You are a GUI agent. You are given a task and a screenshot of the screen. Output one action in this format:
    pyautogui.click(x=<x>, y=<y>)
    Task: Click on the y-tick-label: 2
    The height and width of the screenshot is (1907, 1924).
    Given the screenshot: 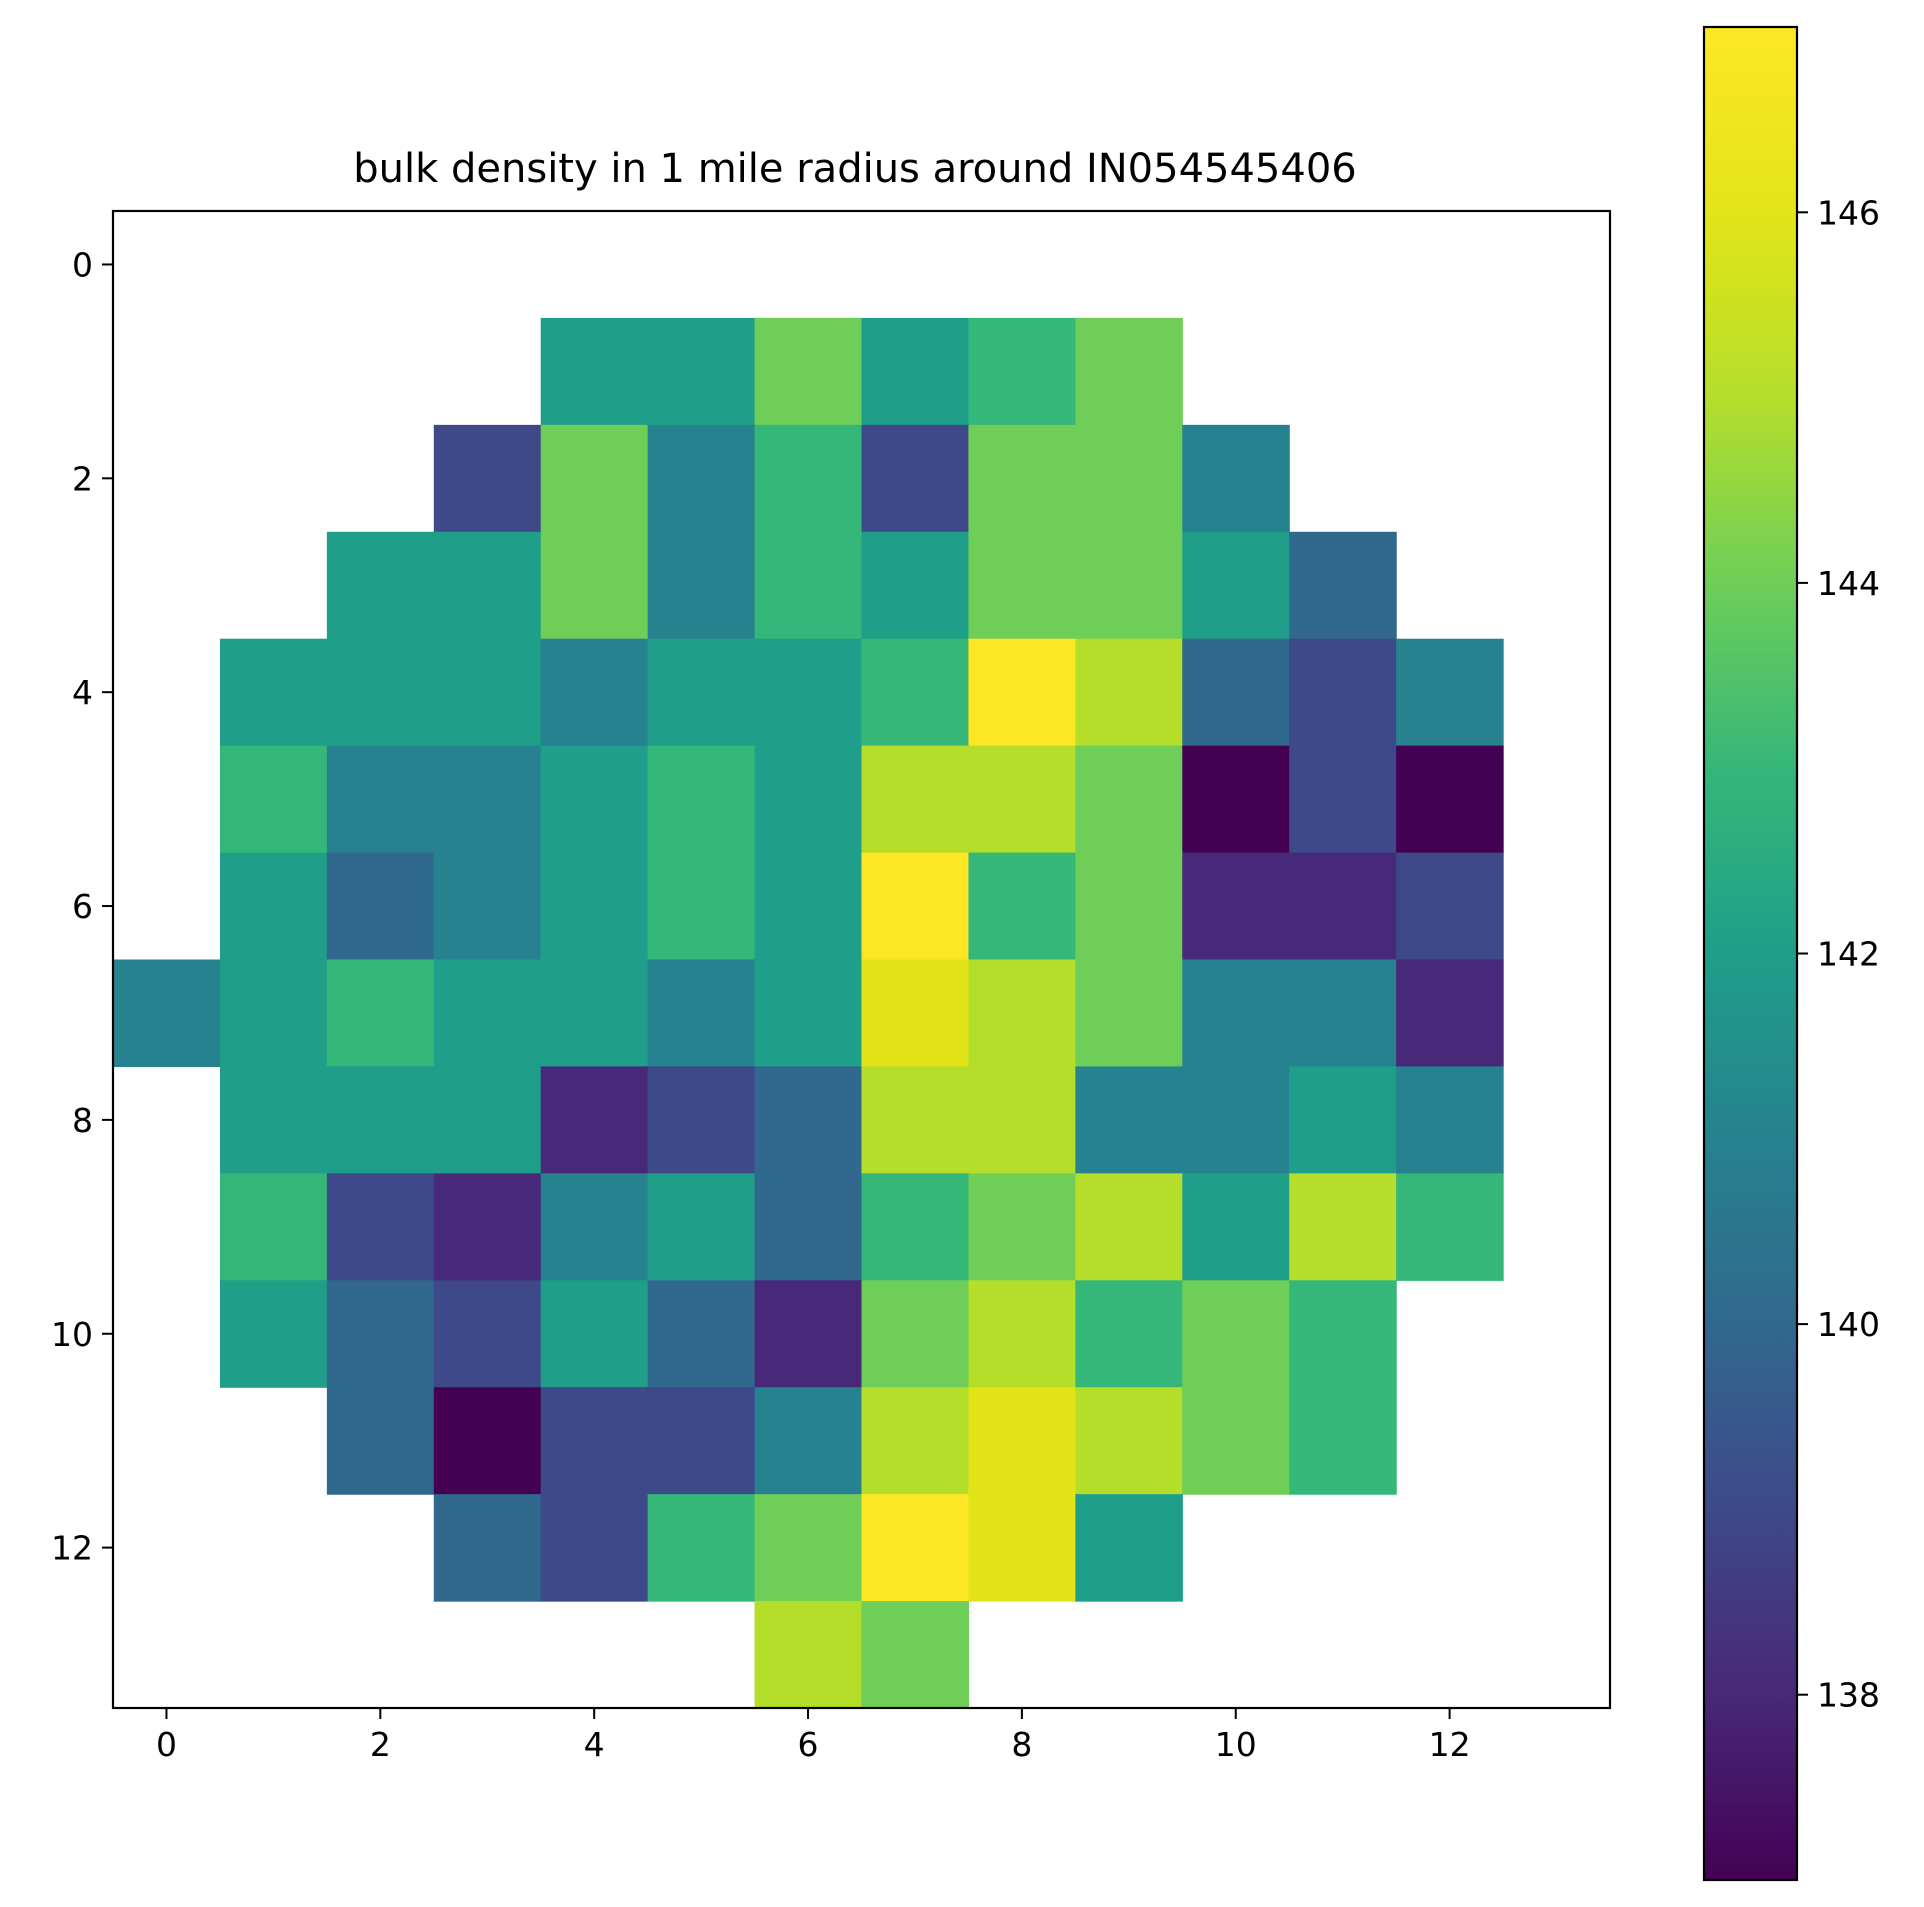 What is the action you would take?
    pyautogui.click(x=82, y=478)
    